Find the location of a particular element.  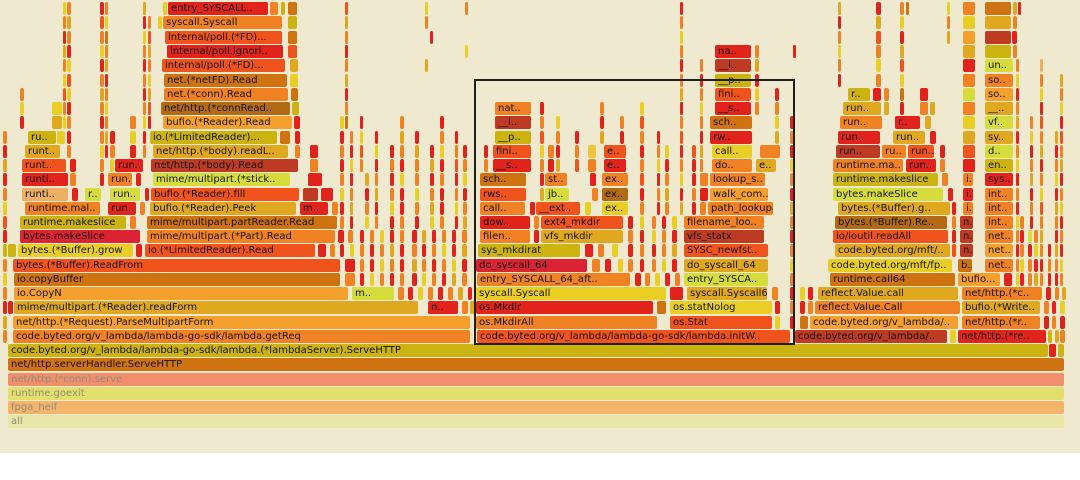

frame-block: internal/poll.ignori.. is located at coordinates (225, 51).